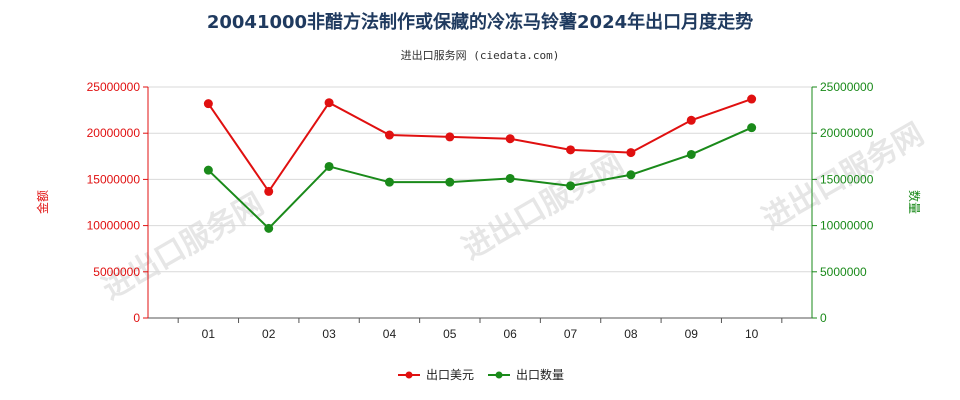 This screenshot has height=400, width=960. Describe the element at coordinates (543, 207) in the screenshot. I see `watermark-text: 进出口服务网` at that location.